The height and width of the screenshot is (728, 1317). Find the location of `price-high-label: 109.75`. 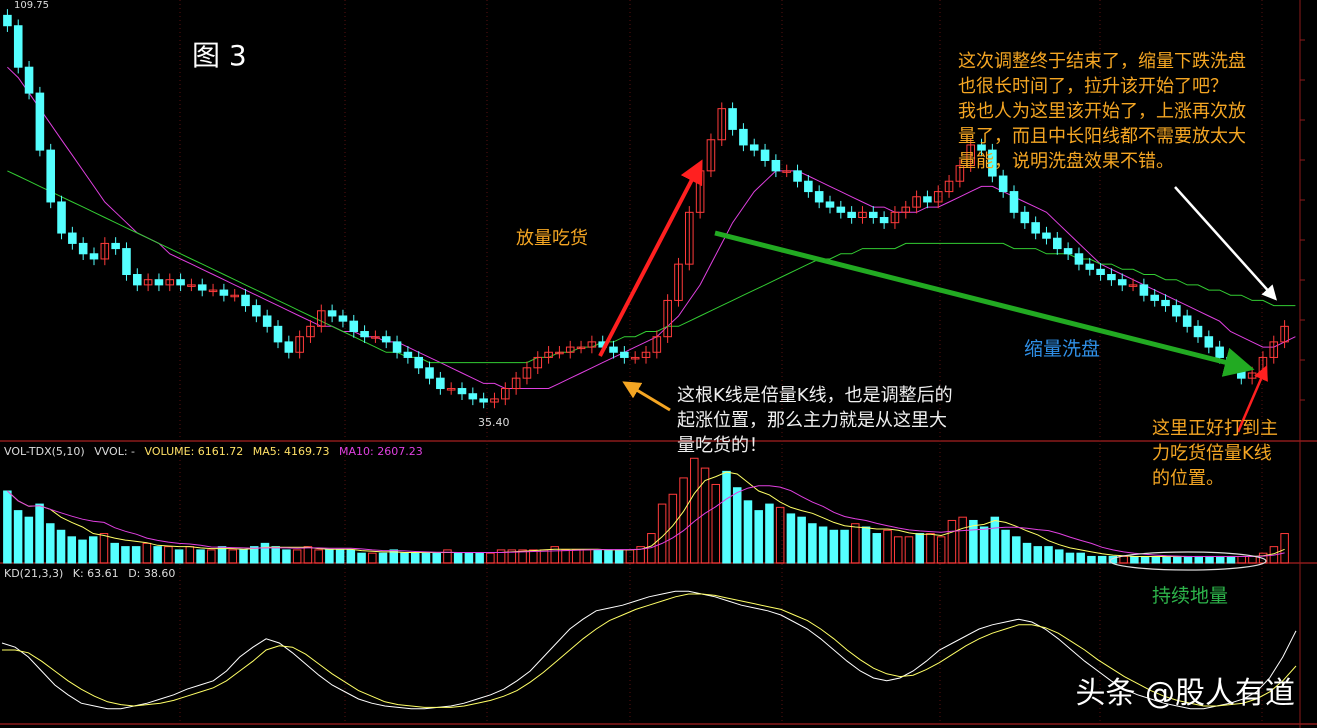

price-high-label: 109.75 is located at coordinates (31, 5).